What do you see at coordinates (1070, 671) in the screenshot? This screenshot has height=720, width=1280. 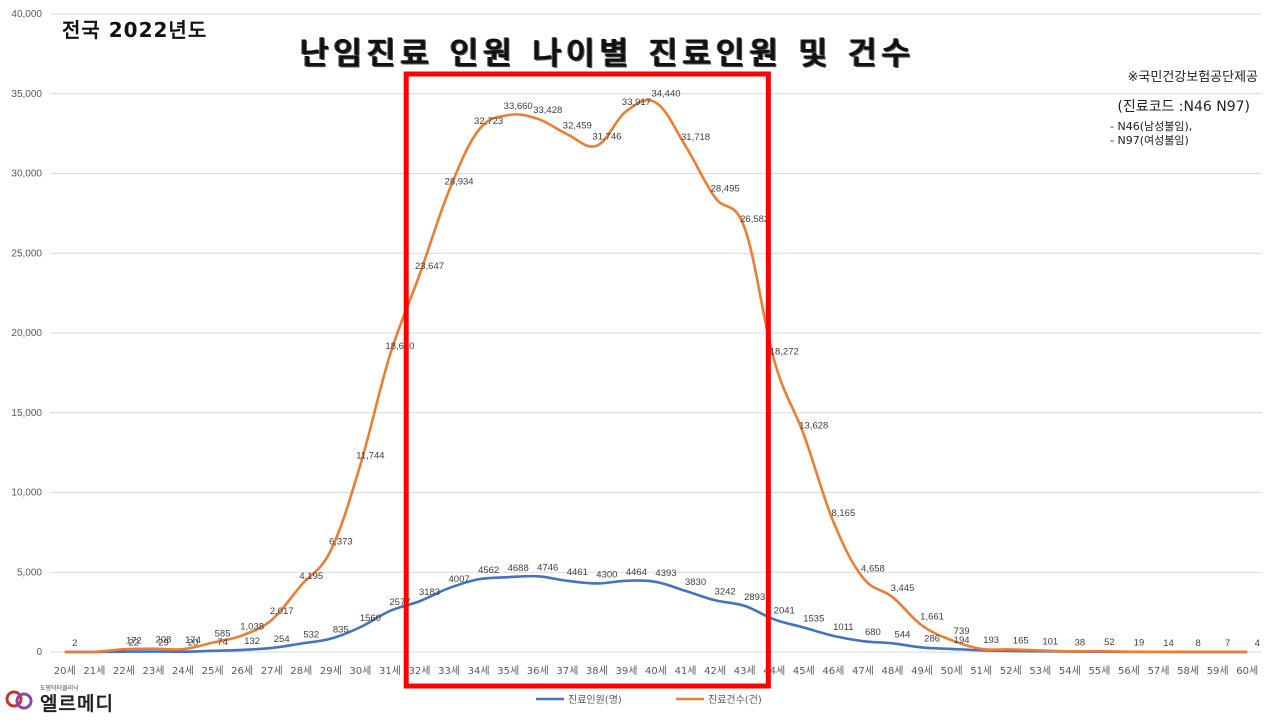 I see `x-tick-label: 54세` at bounding box center [1070, 671].